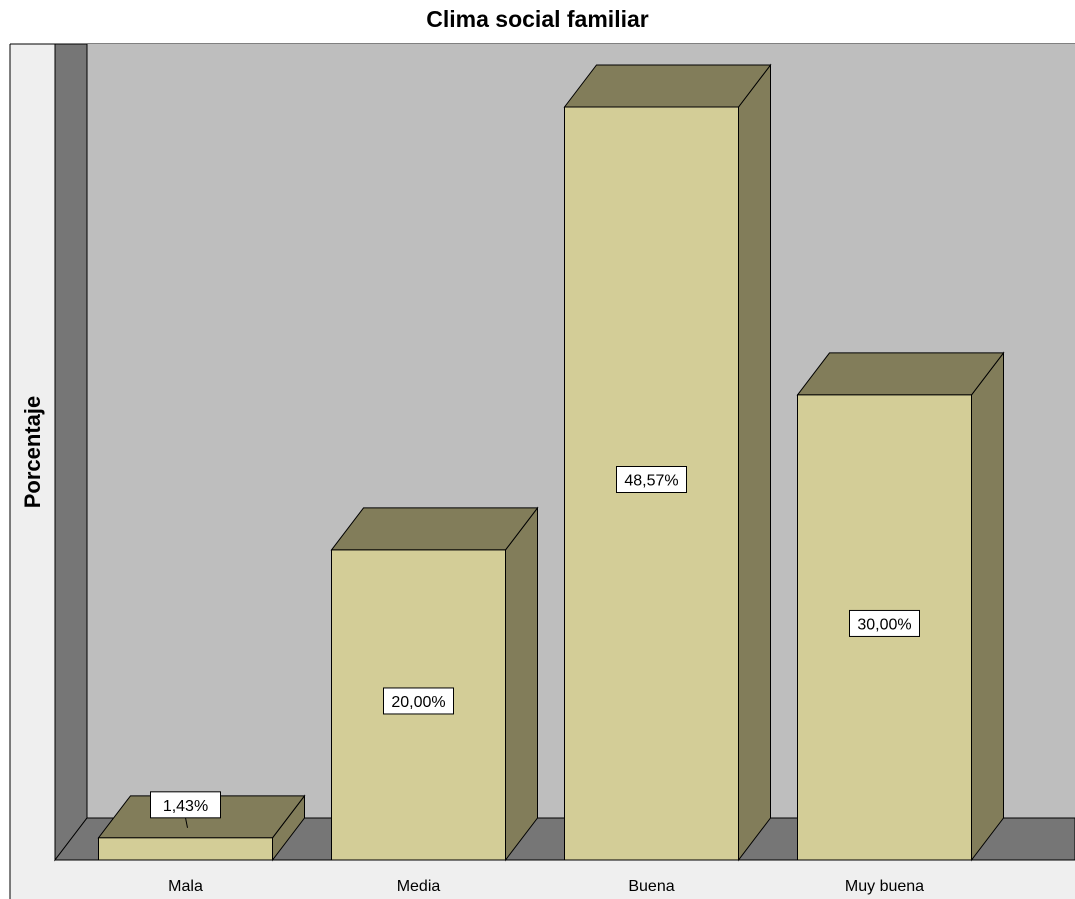 This screenshot has width=1075, height=899. Describe the element at coordinates (185, 886) in the screenshot. I see `x-tick-label: Mala` at that location.